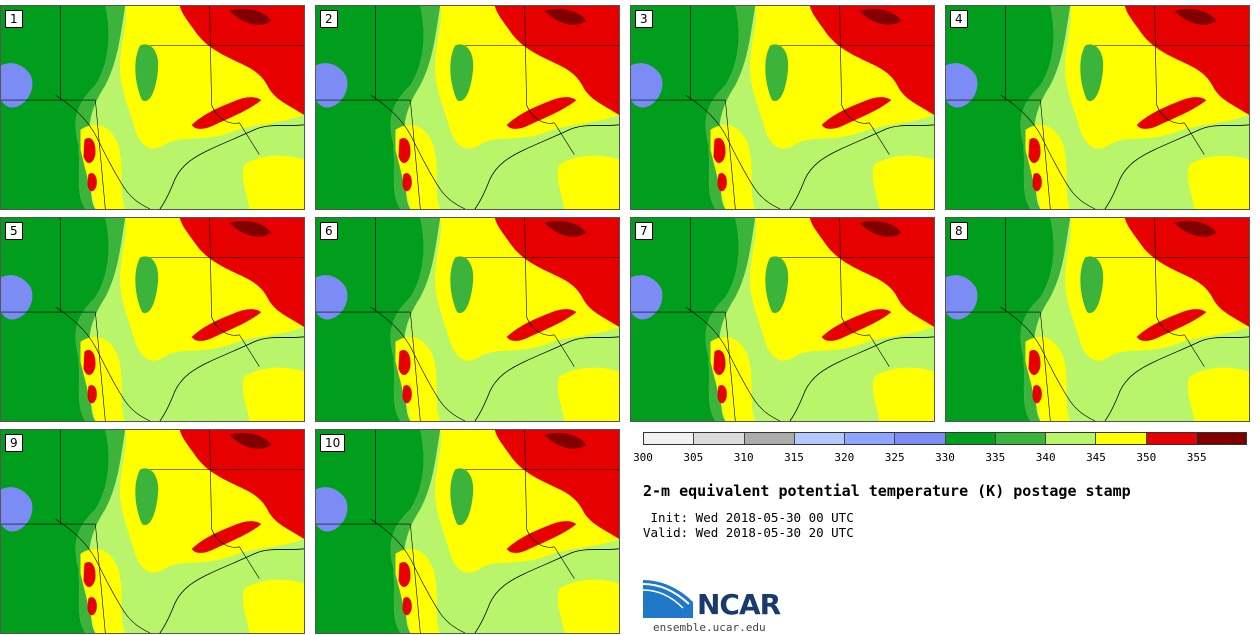 The height and width of the screenshot is (635, 1260). What do you see at coordinates (329, 231) in the screenshot?
I see `panel-number-label: 6` at bounding box center [329, 231].